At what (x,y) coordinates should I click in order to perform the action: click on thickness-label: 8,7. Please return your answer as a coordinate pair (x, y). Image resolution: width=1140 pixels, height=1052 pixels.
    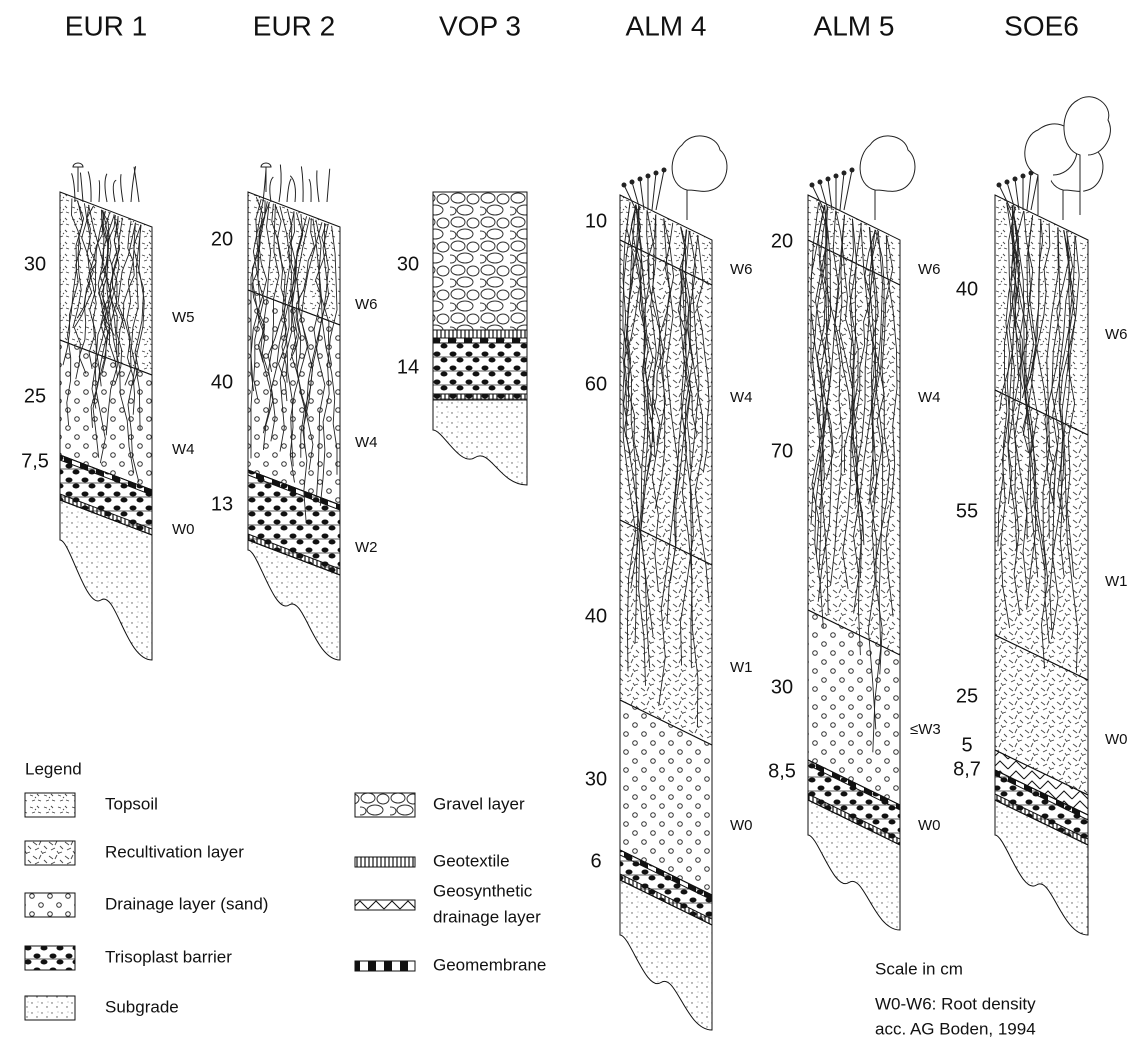
    Looking at the image, I should click on (967, 769).